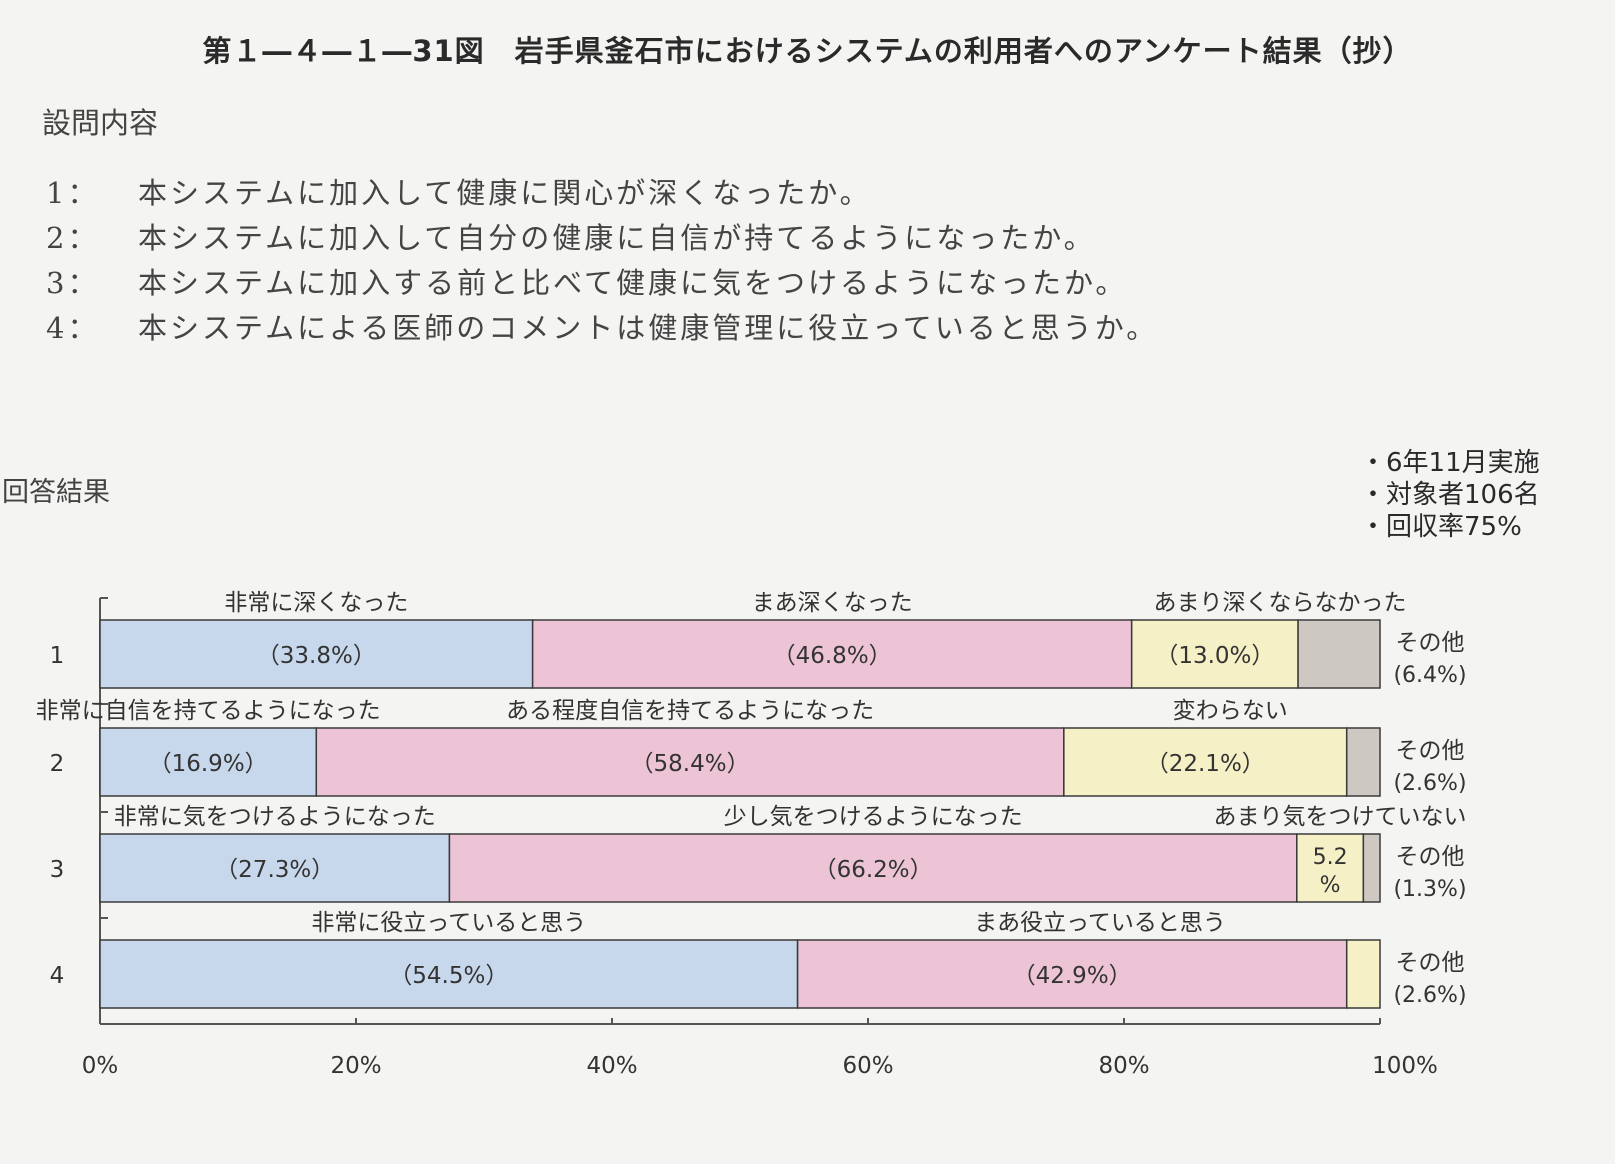  What do you see at coordinates (73, 238) in the screenshot?
I see `question-number: 2：` at bounding box center [73, 238].